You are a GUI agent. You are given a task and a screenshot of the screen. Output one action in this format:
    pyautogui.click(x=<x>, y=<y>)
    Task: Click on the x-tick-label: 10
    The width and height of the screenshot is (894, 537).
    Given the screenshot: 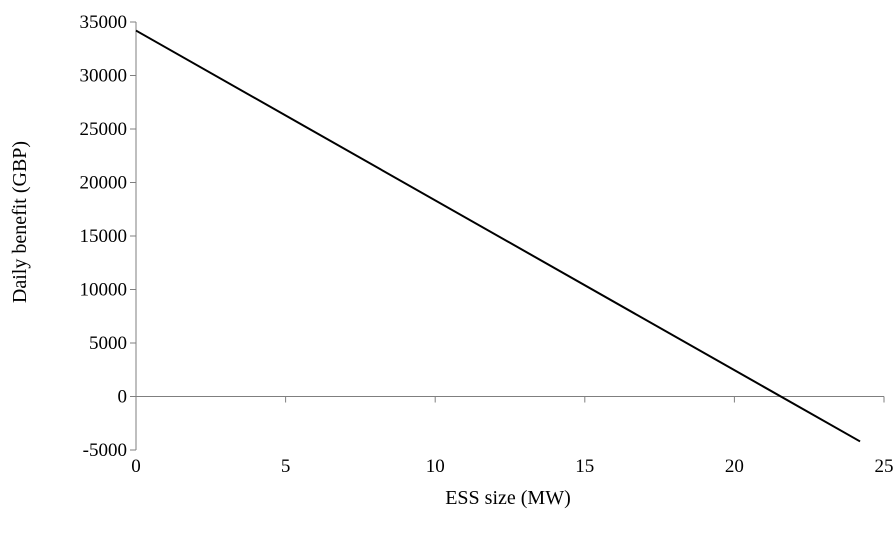 What is the action you would take?
    pyautogui.click(x=435, y=466)
    